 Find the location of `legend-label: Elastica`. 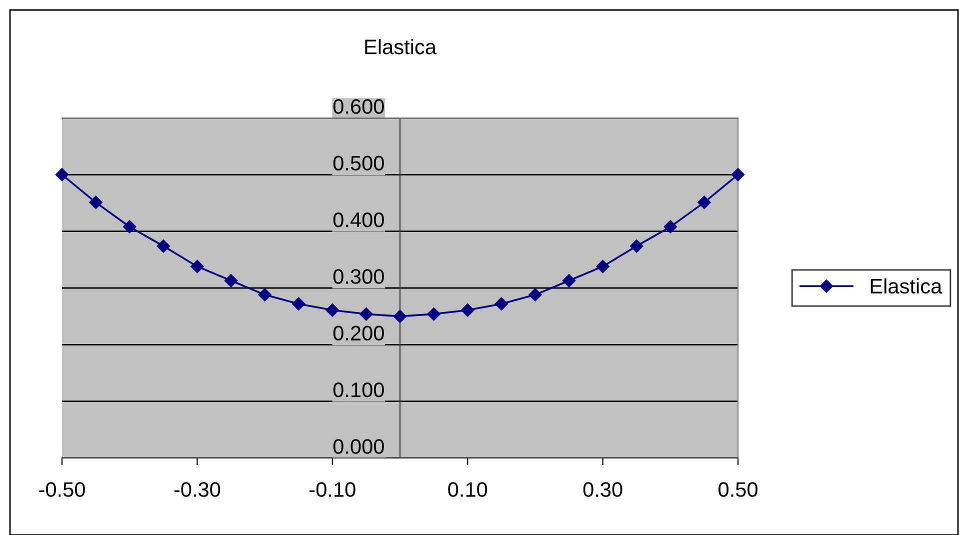

legend-label: Elastica is located at coordinates (906, 286).